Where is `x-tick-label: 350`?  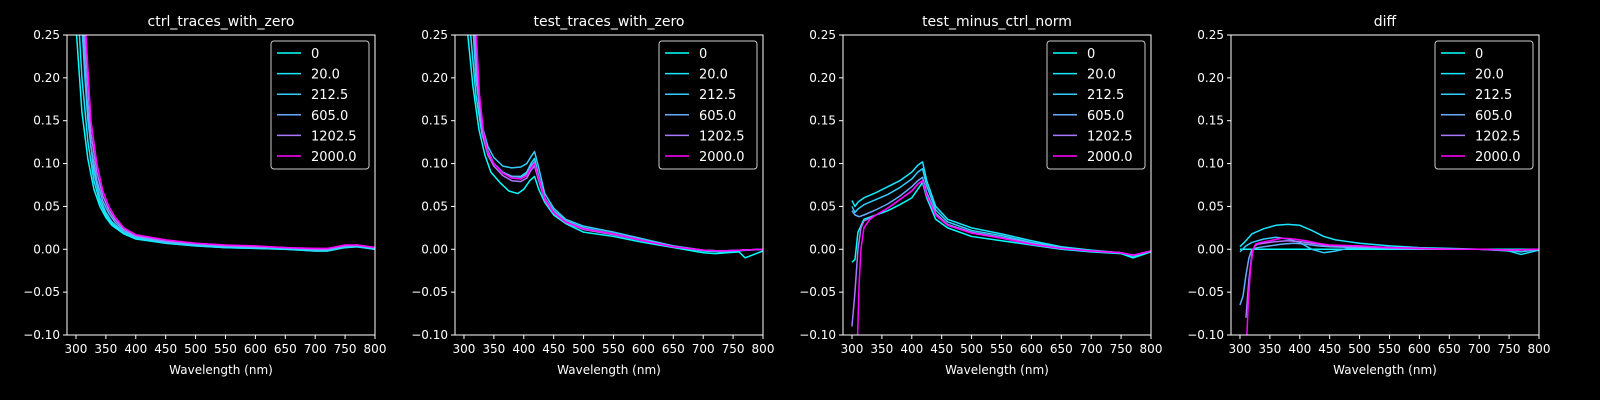
x-tick-label: 350 is located at coordinates (1269, 349).